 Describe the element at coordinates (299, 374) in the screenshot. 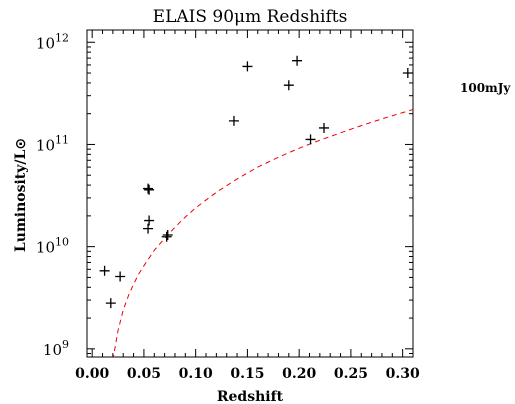

I see `x-tick-label: 0.20` at that location.